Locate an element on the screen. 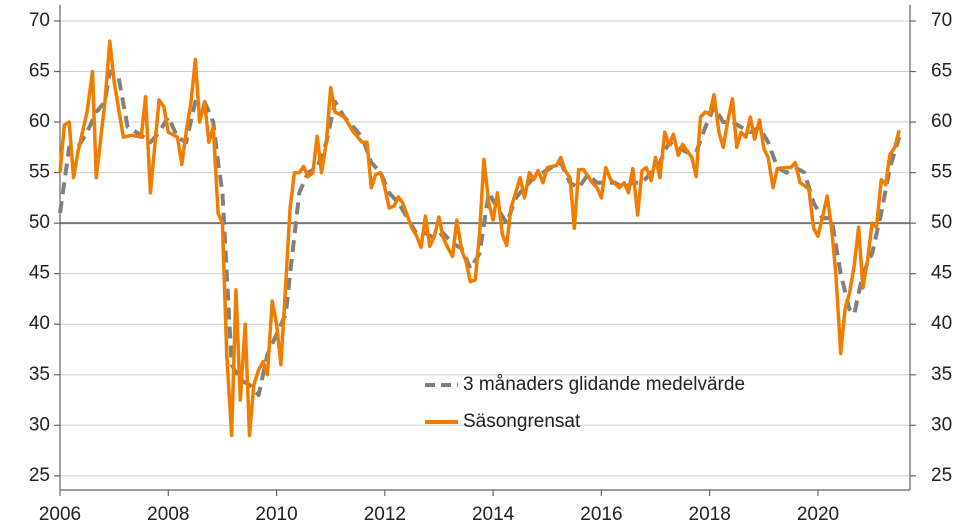 The width and height of the screenshot is (959, 531). y-tick-label: 30 is located at coordinates (39, 424).